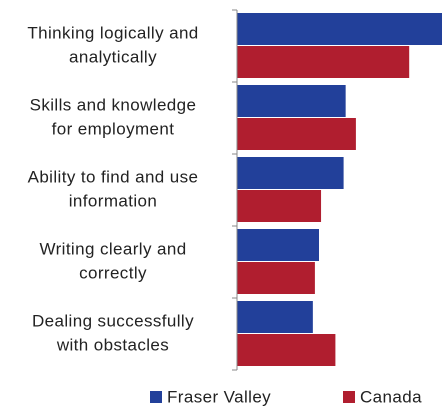 The height and width of the screenshot is (411, 442). I want to click on category-label: Thinking logically and, so click(112, 32).